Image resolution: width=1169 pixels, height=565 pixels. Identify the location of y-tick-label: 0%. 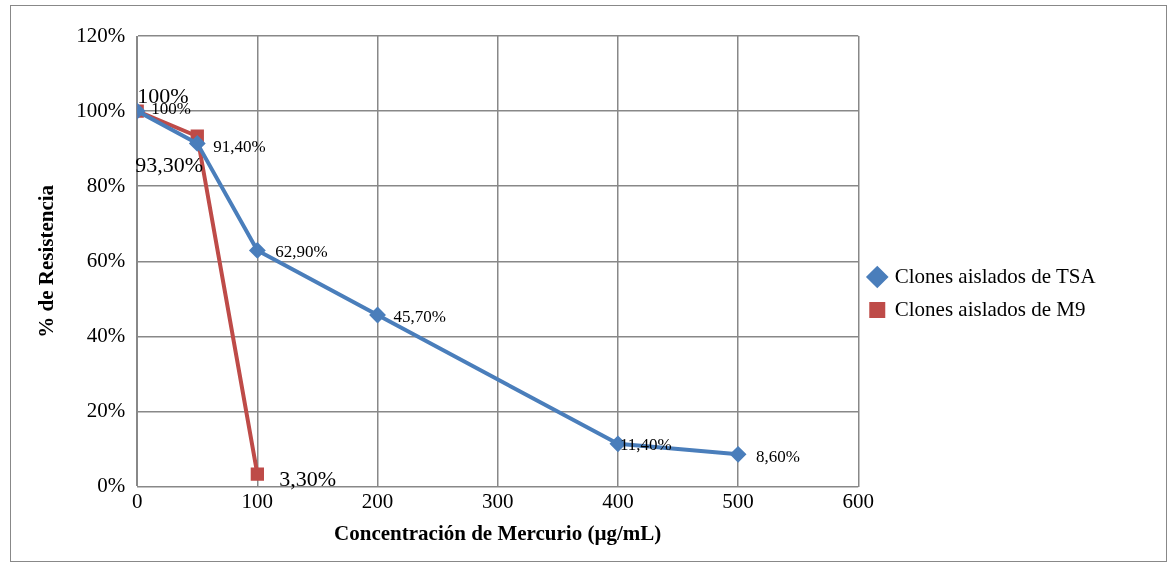
(111, 485).